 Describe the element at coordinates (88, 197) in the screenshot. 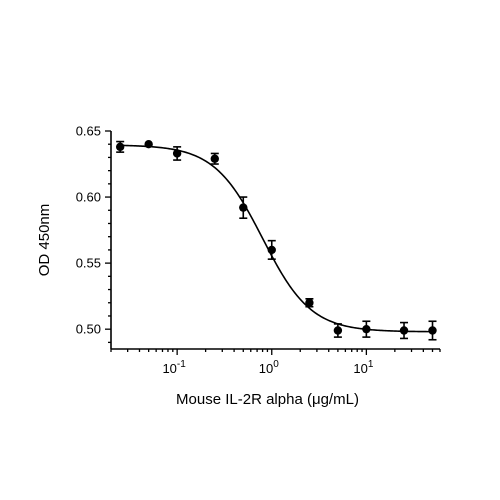

I see `y-tick-label: 0.60` at that location.